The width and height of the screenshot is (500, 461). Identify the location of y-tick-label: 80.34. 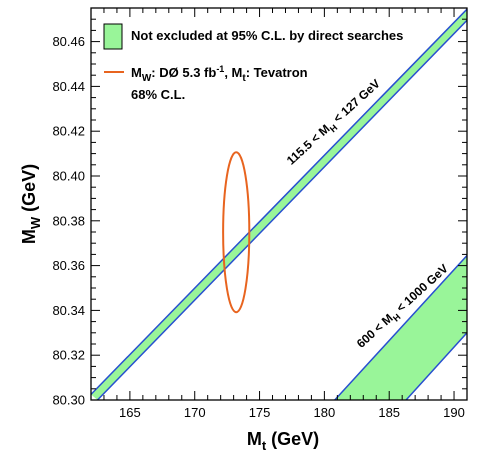
(68, 310).